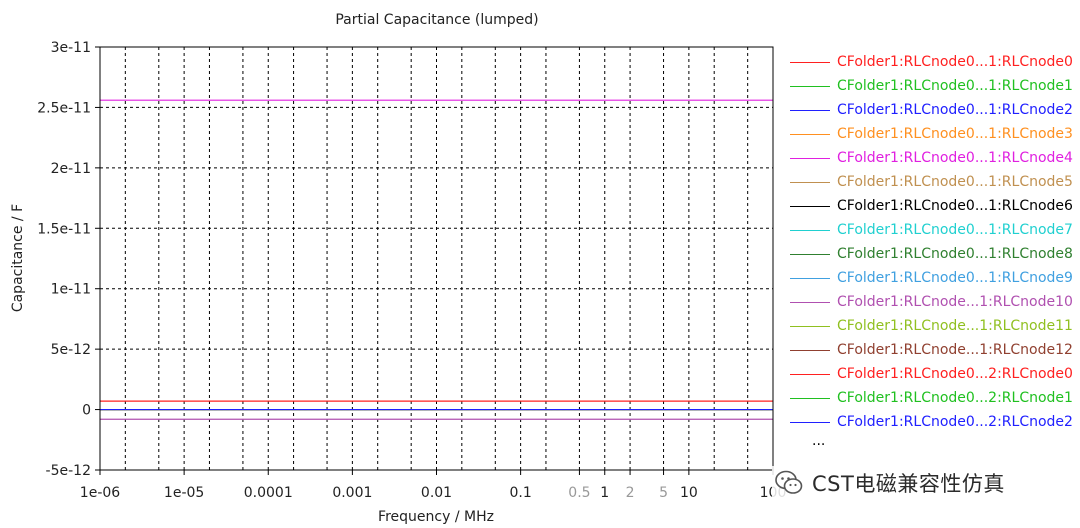 Image resolution: width=1080 pixels, height=528 pixels. Describe the element at coordinates (955, 158) in the screenshot. I see `legend-label: CFolder1:RLCnode0...1:RLCnode4` at that location.